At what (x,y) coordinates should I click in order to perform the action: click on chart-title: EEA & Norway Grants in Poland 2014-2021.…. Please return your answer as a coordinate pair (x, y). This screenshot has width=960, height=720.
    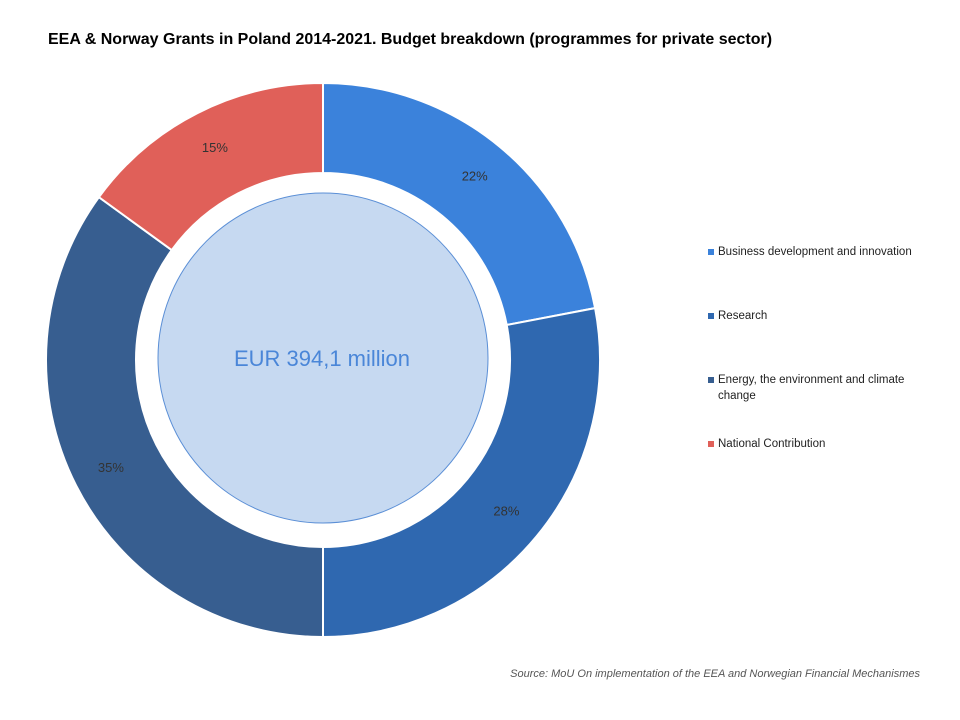
    Looking at the image, I should click on (410, 39).